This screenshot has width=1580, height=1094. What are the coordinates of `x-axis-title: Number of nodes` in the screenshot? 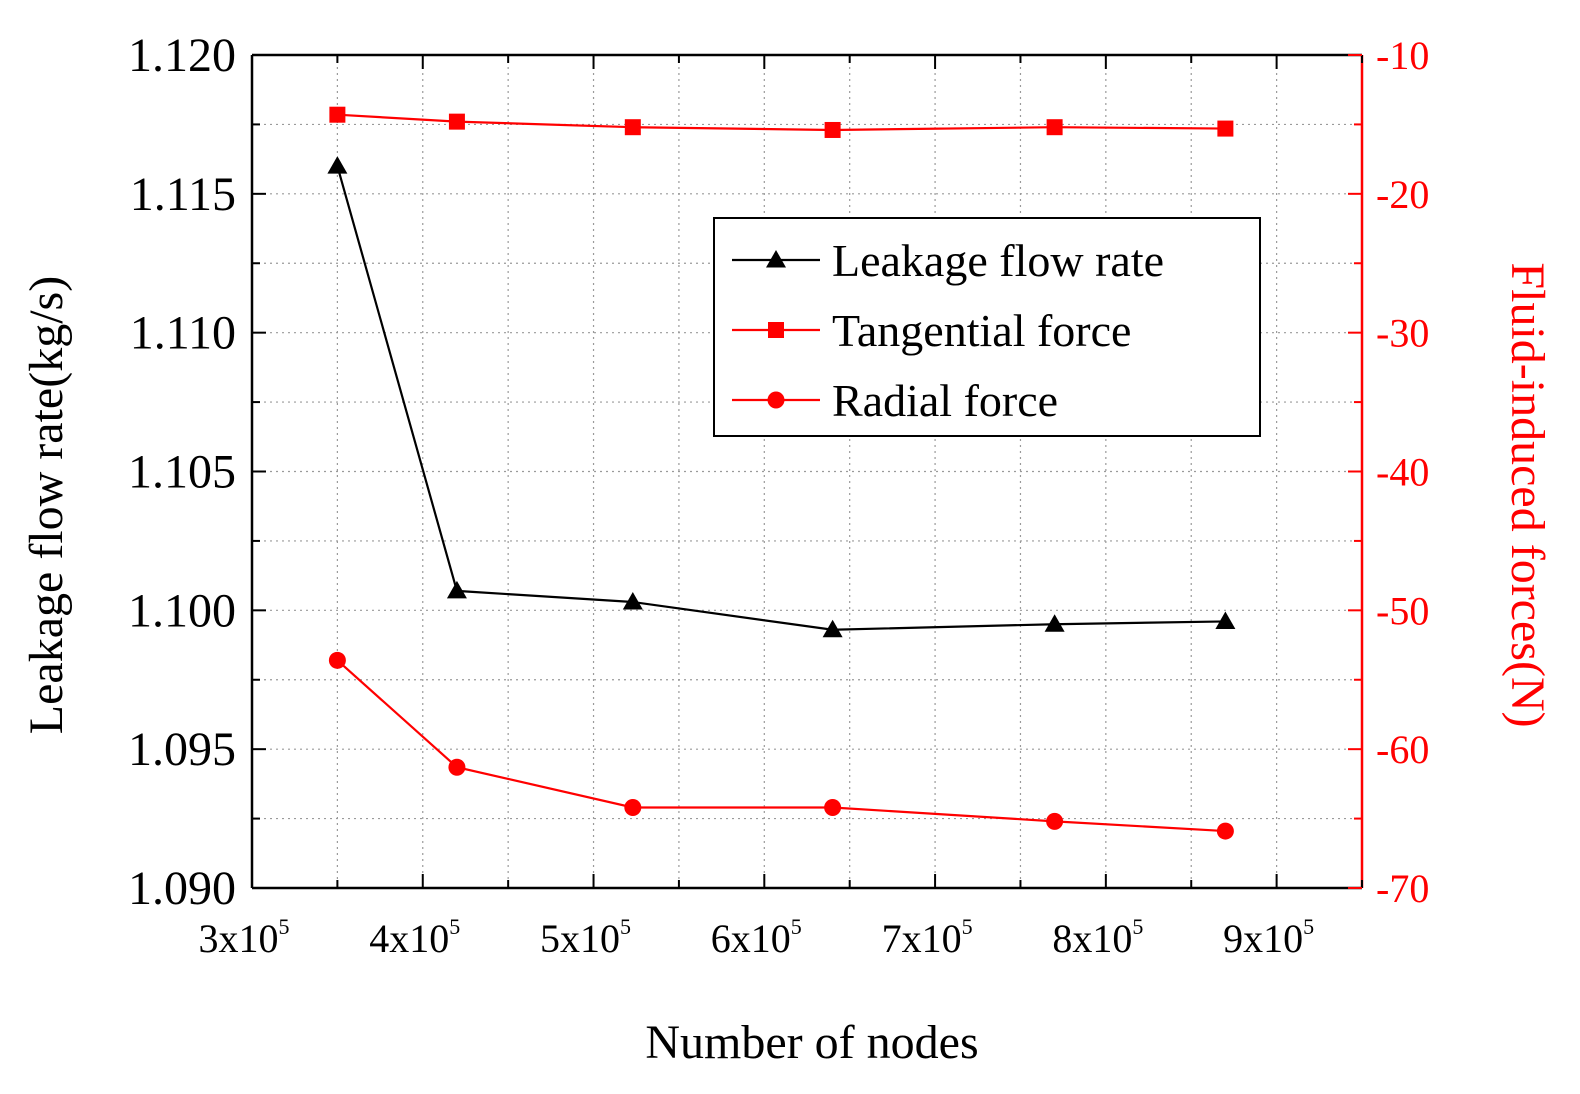 It's located at (811, 1042).